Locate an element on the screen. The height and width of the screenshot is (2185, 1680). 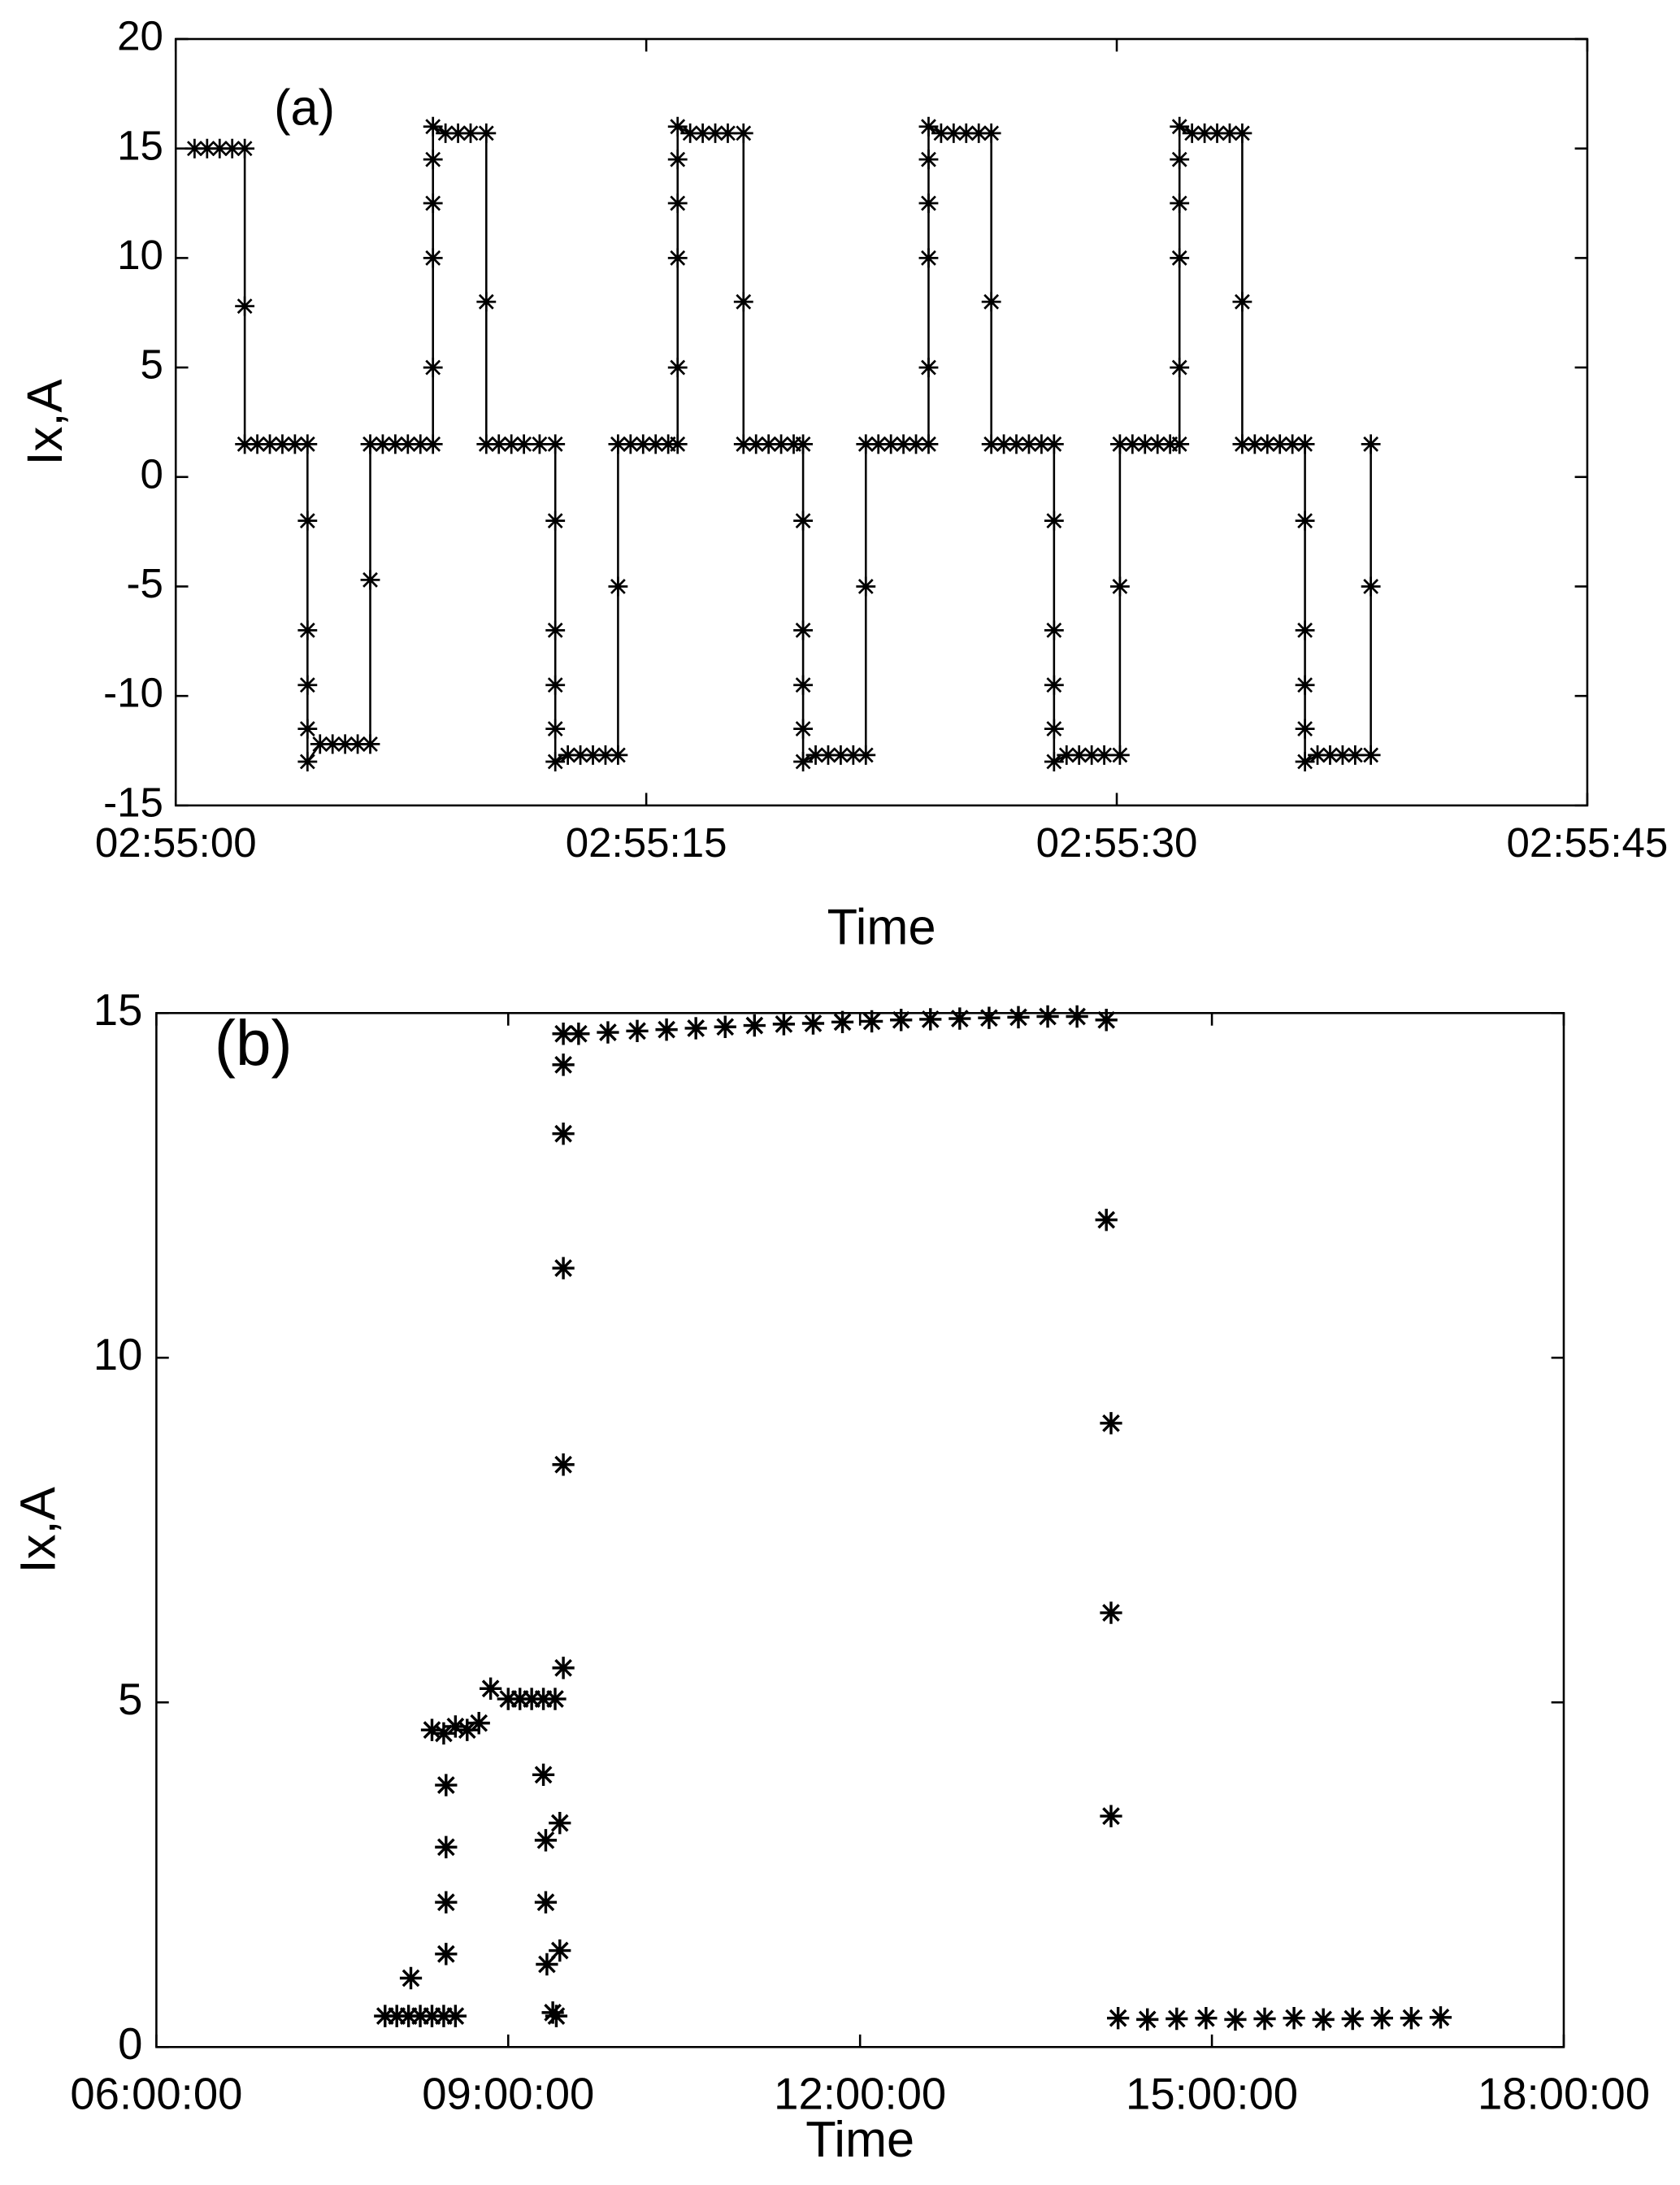
y-tick-label: 20 is located at coordinates (140, 35).